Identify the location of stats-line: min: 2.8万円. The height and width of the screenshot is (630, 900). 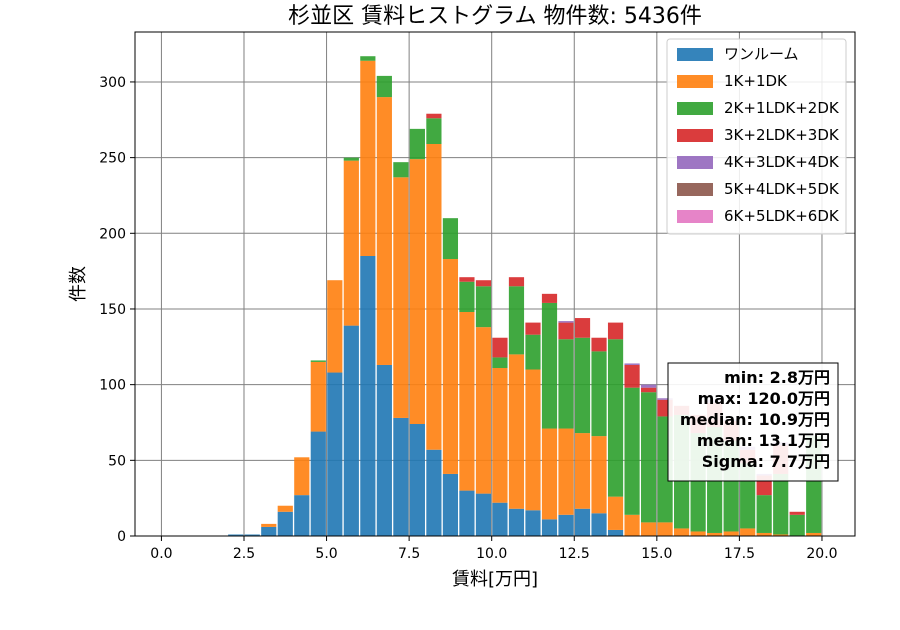
(777, 377).